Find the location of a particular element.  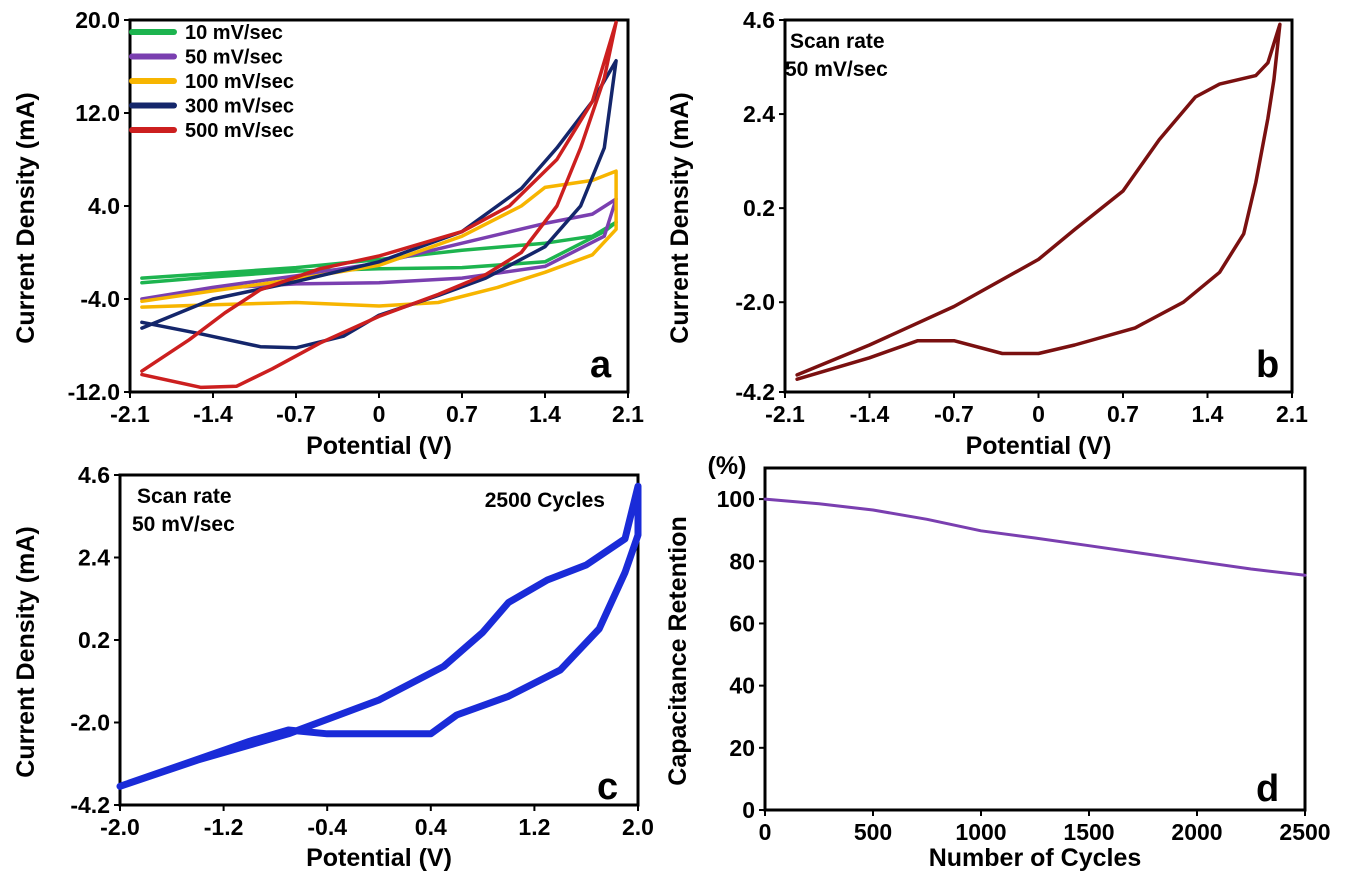

y-tick-label: 0 is located at coordinates (748, 810).